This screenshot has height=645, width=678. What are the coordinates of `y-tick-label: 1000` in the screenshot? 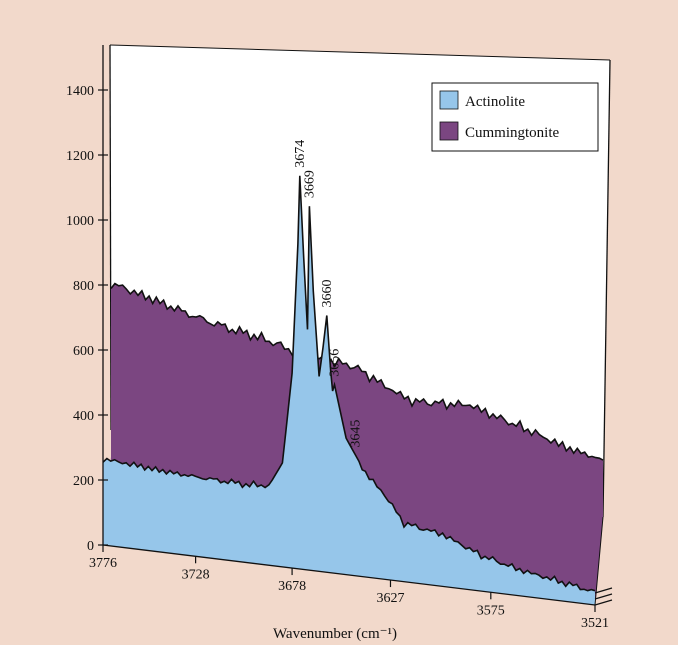 It's located at (80, 221).